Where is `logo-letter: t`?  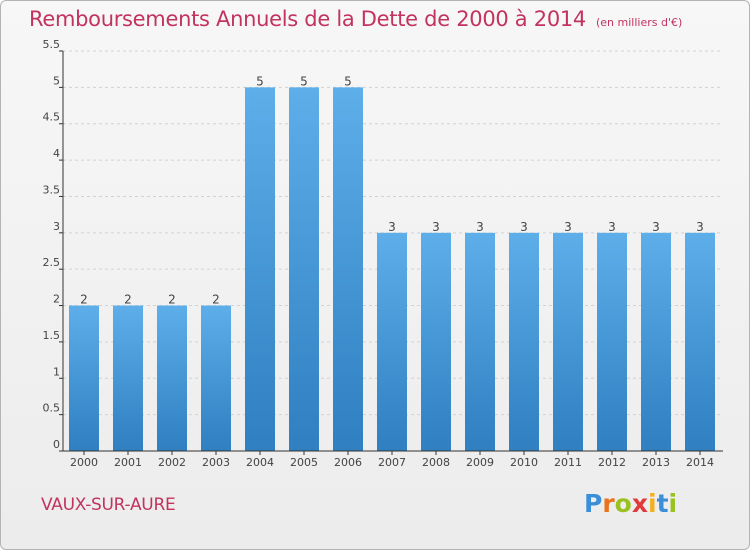
logo-letter: t is located at coordinates (662, 503).